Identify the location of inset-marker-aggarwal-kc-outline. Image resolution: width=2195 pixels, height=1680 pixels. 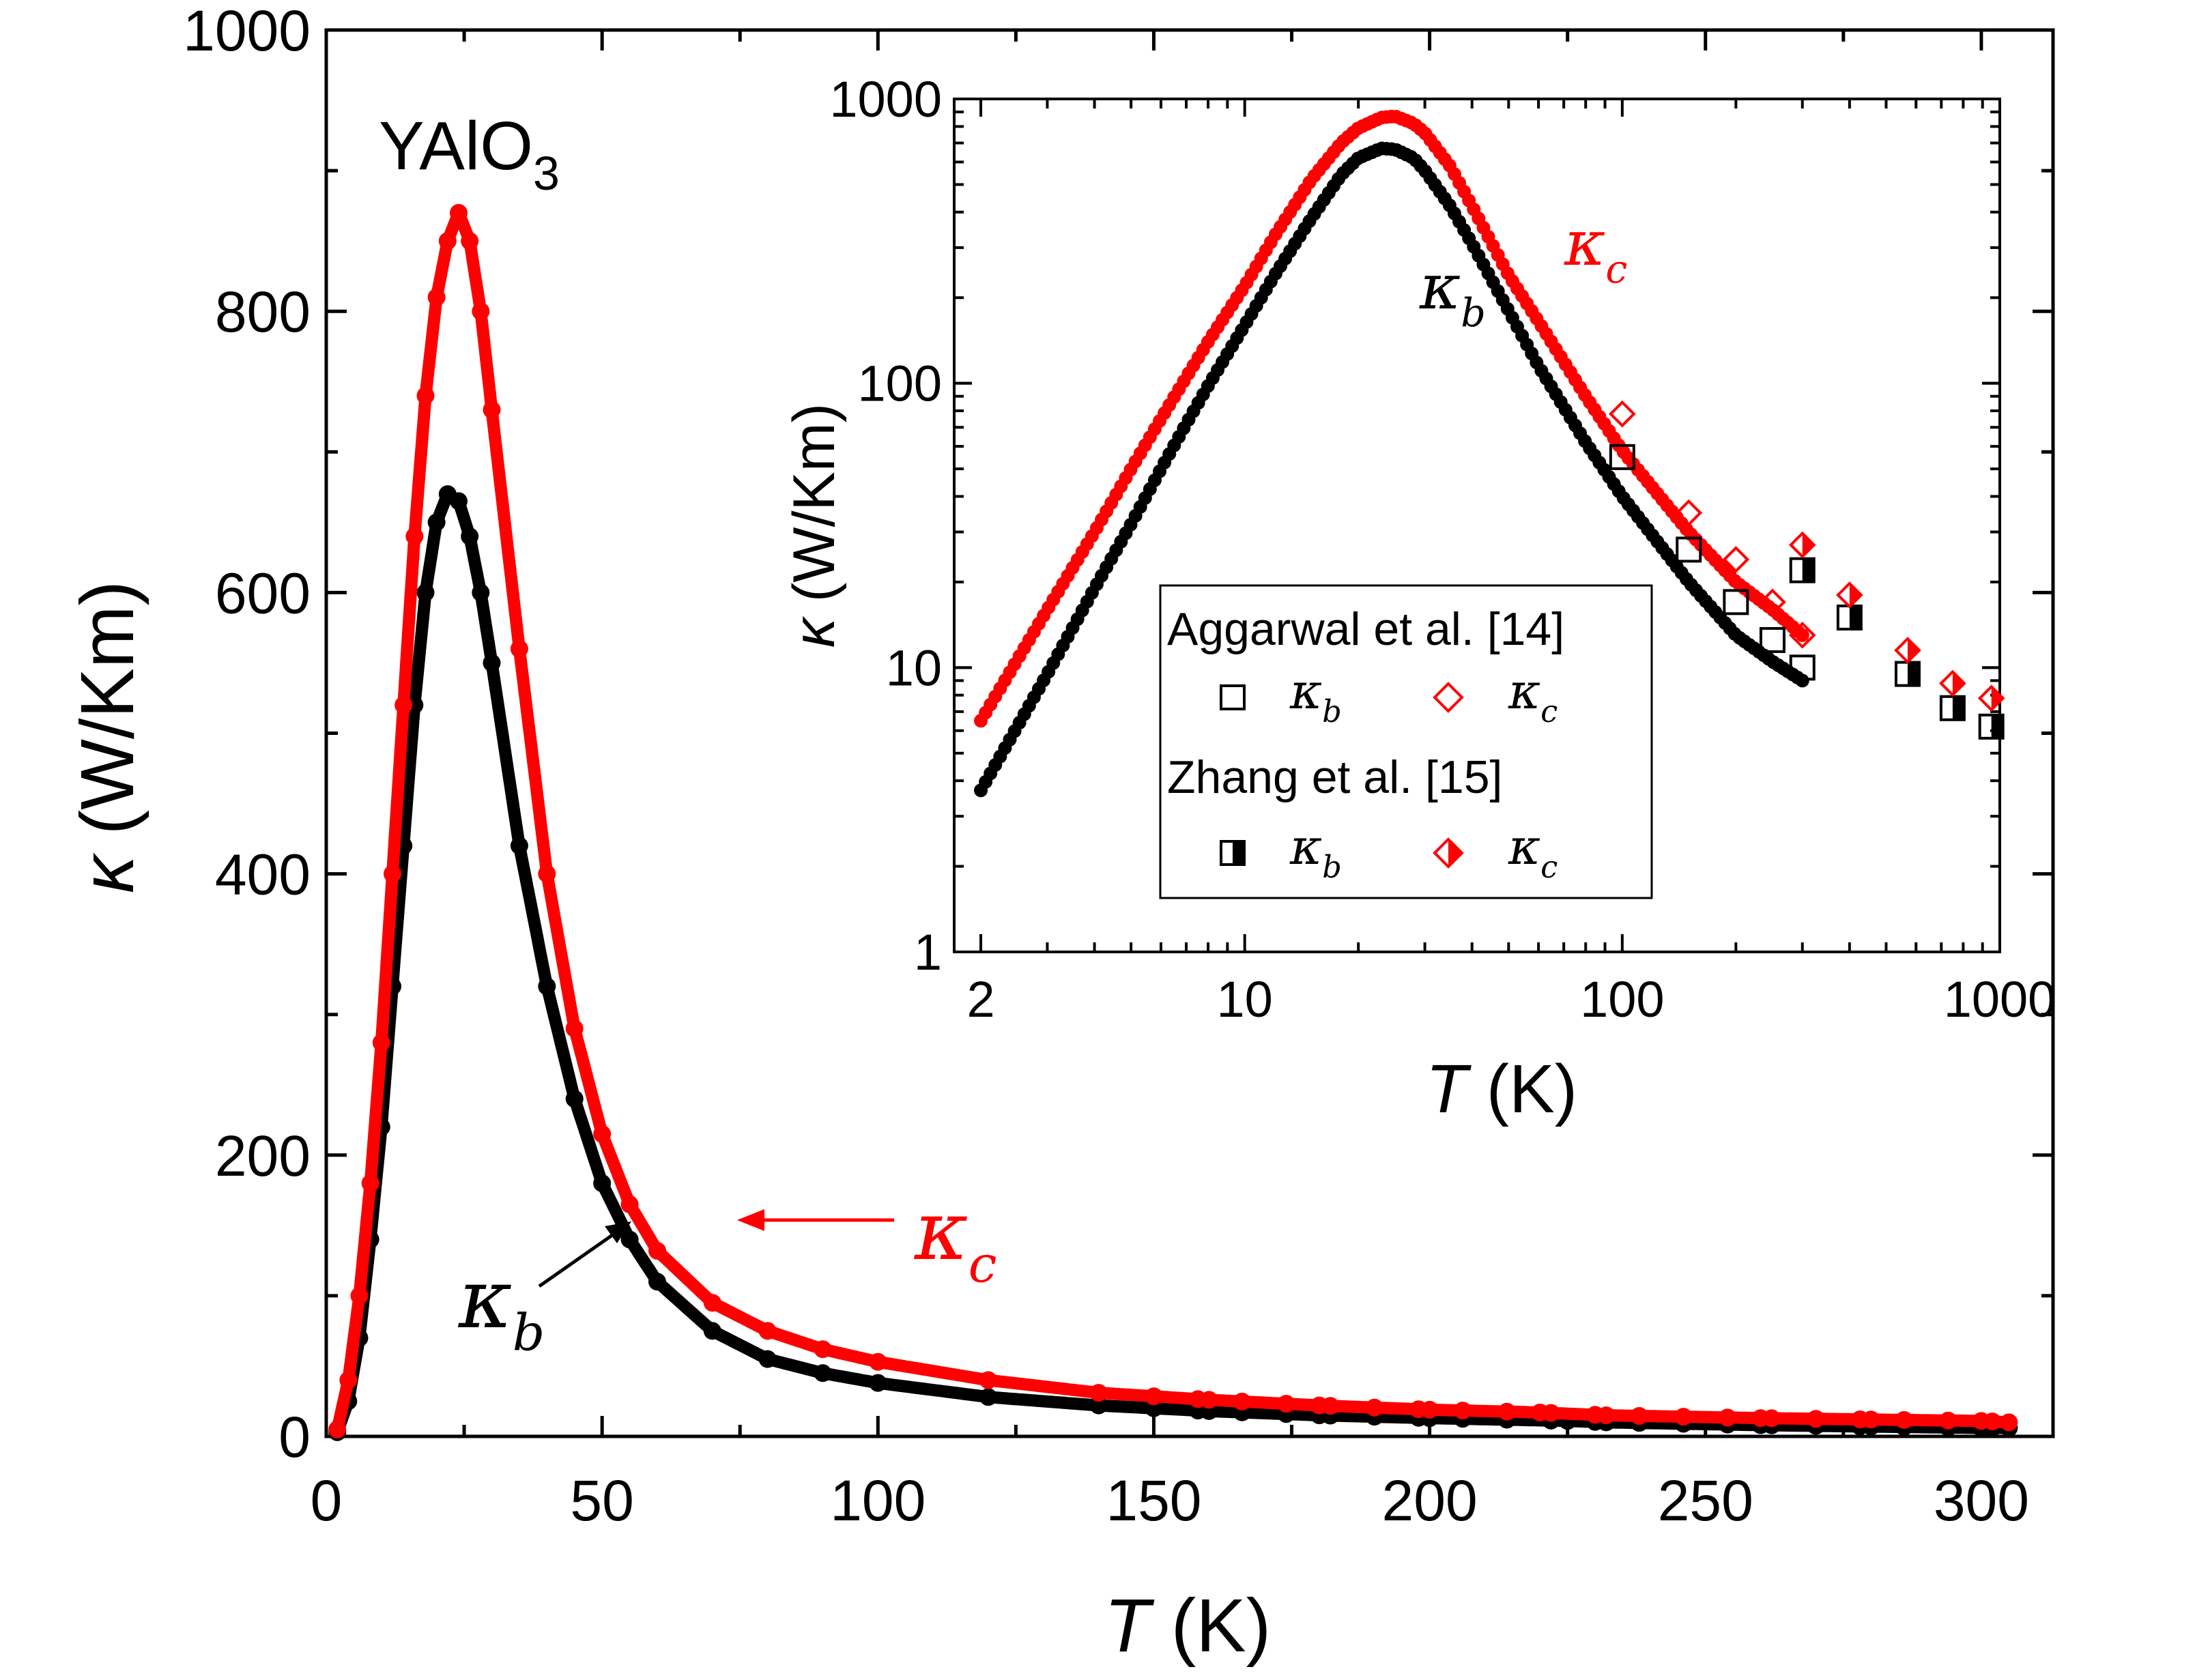
(1773, 602).